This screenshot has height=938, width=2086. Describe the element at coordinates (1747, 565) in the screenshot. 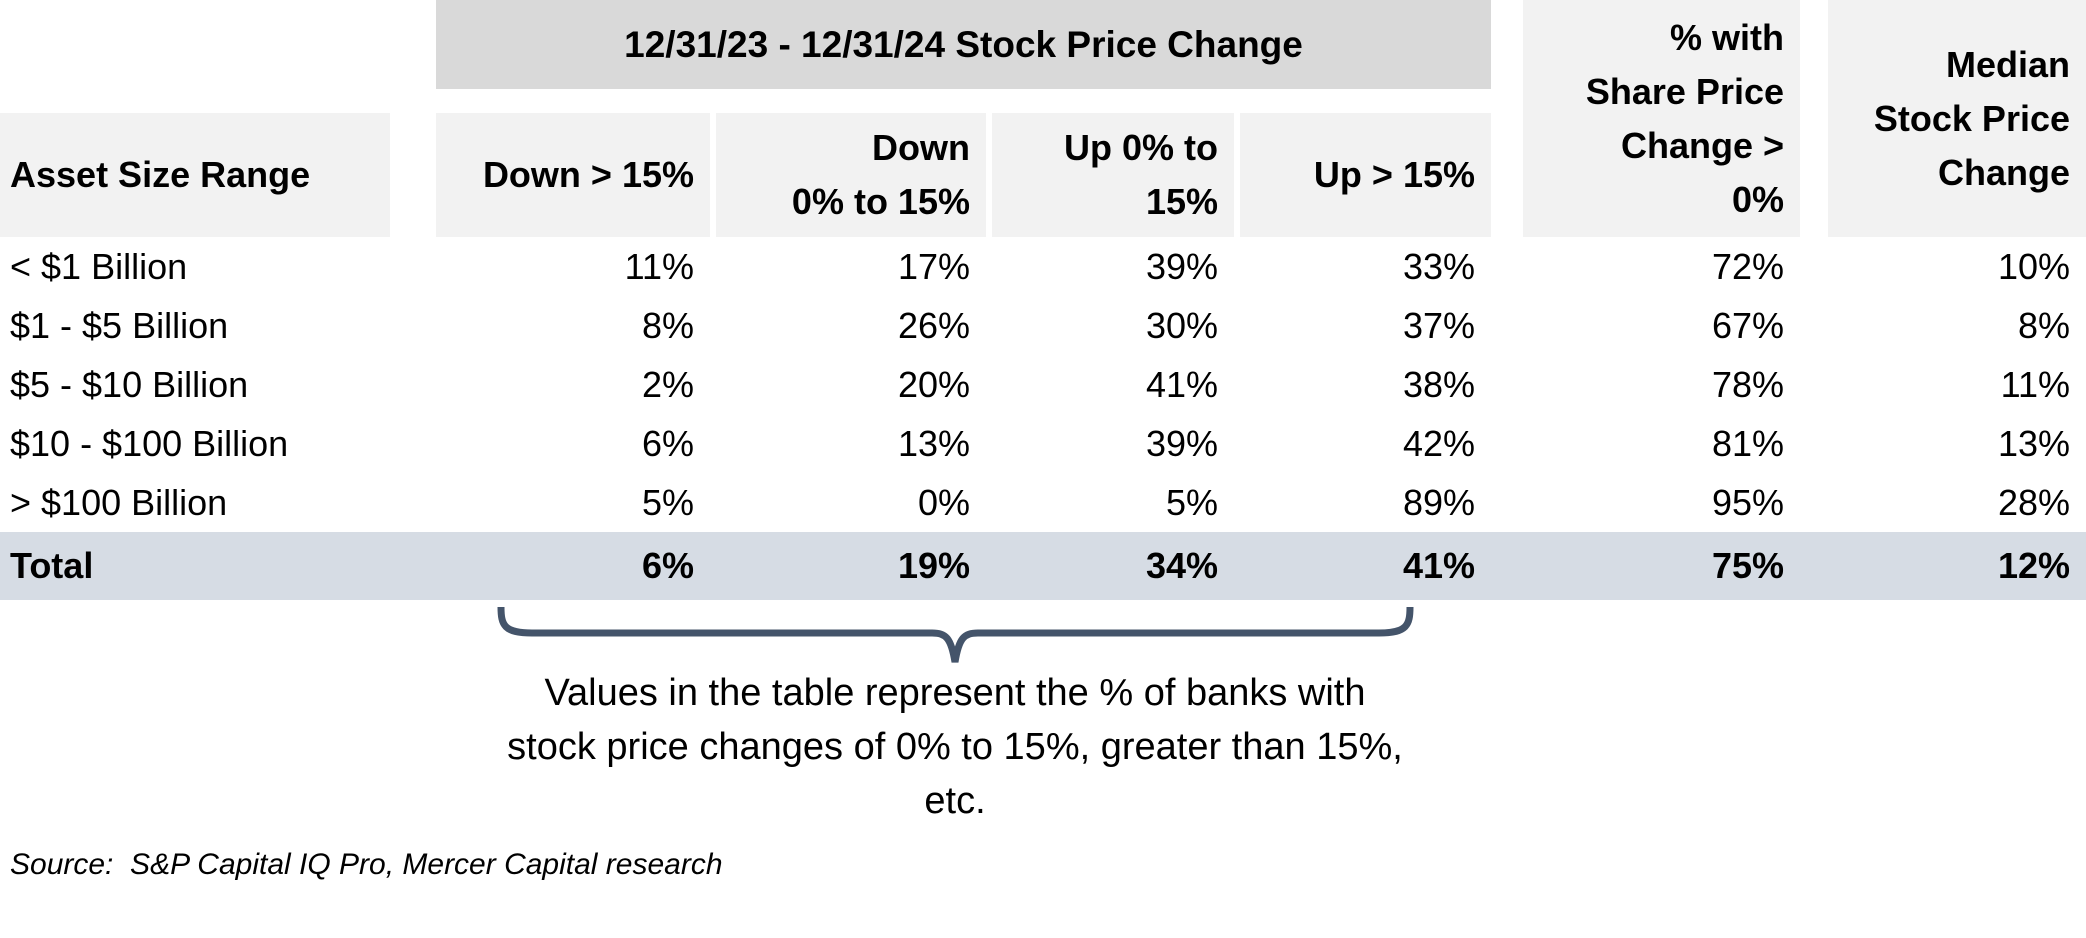

I see `cell-value: 75%` at that location.